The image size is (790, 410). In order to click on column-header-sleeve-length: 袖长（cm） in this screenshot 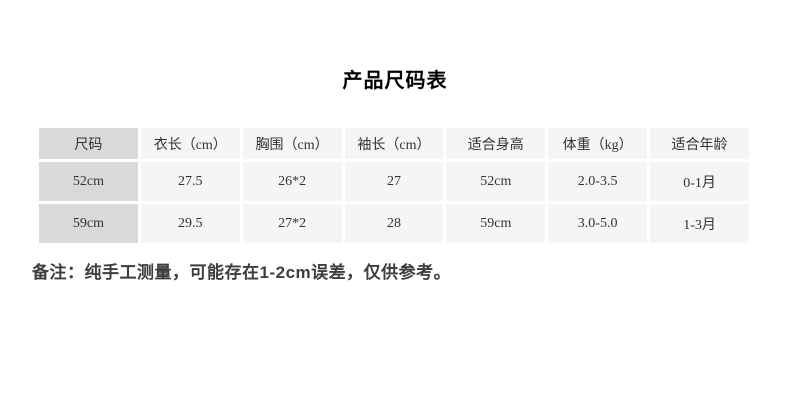, I will do `click(394, 143)`.